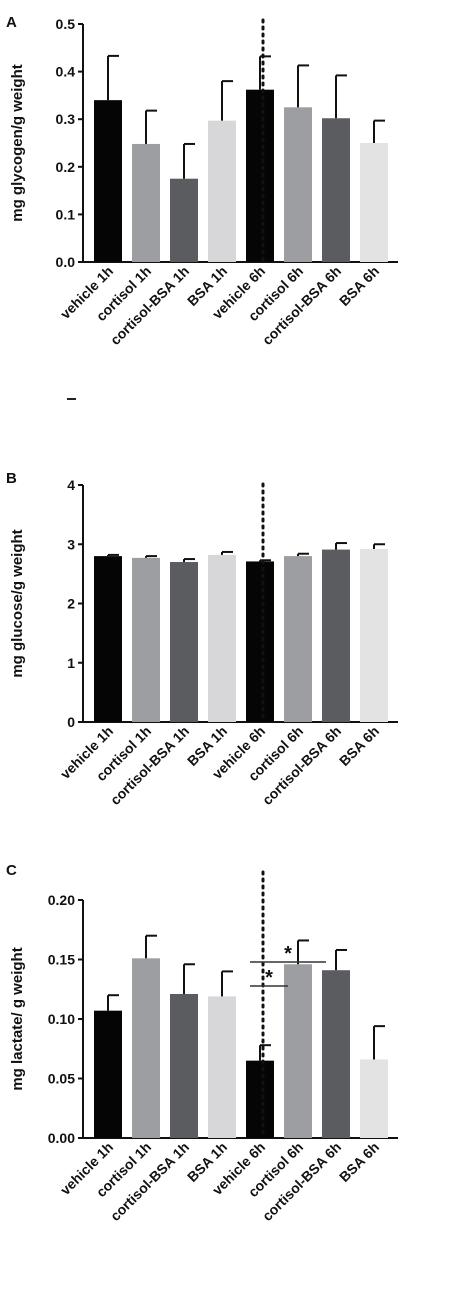  Describe the element at coordinates (71, 544) in the screenshot. I see `y-tick-label: 3` at that location.